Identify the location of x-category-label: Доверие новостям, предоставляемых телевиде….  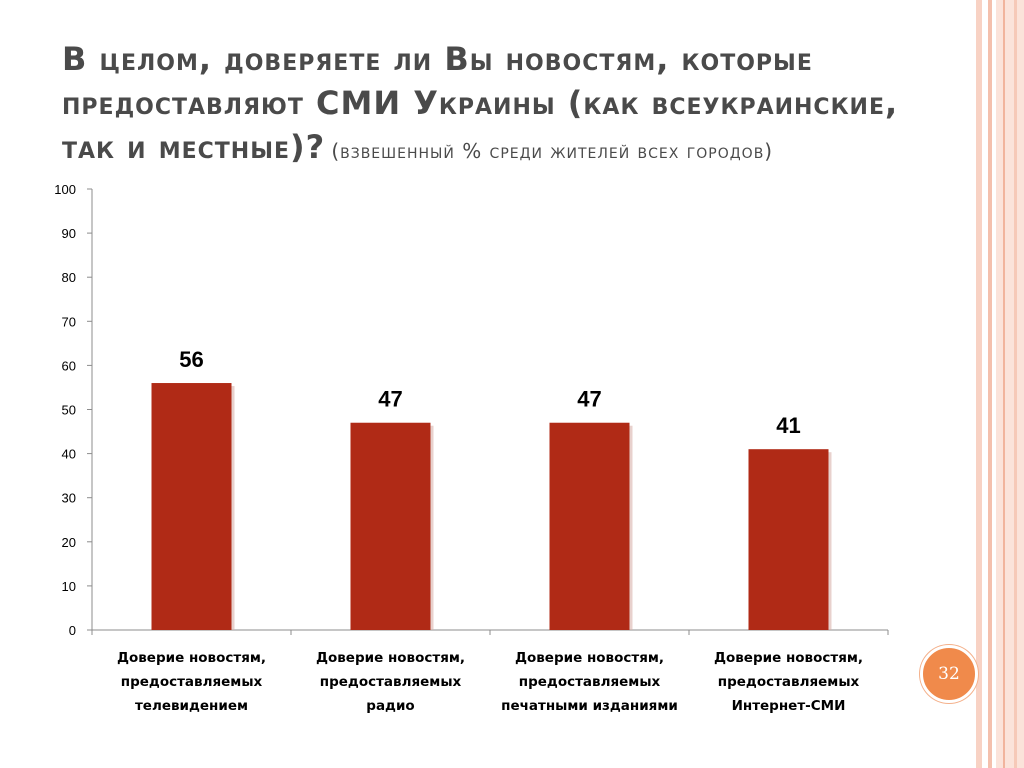
(191, 682).